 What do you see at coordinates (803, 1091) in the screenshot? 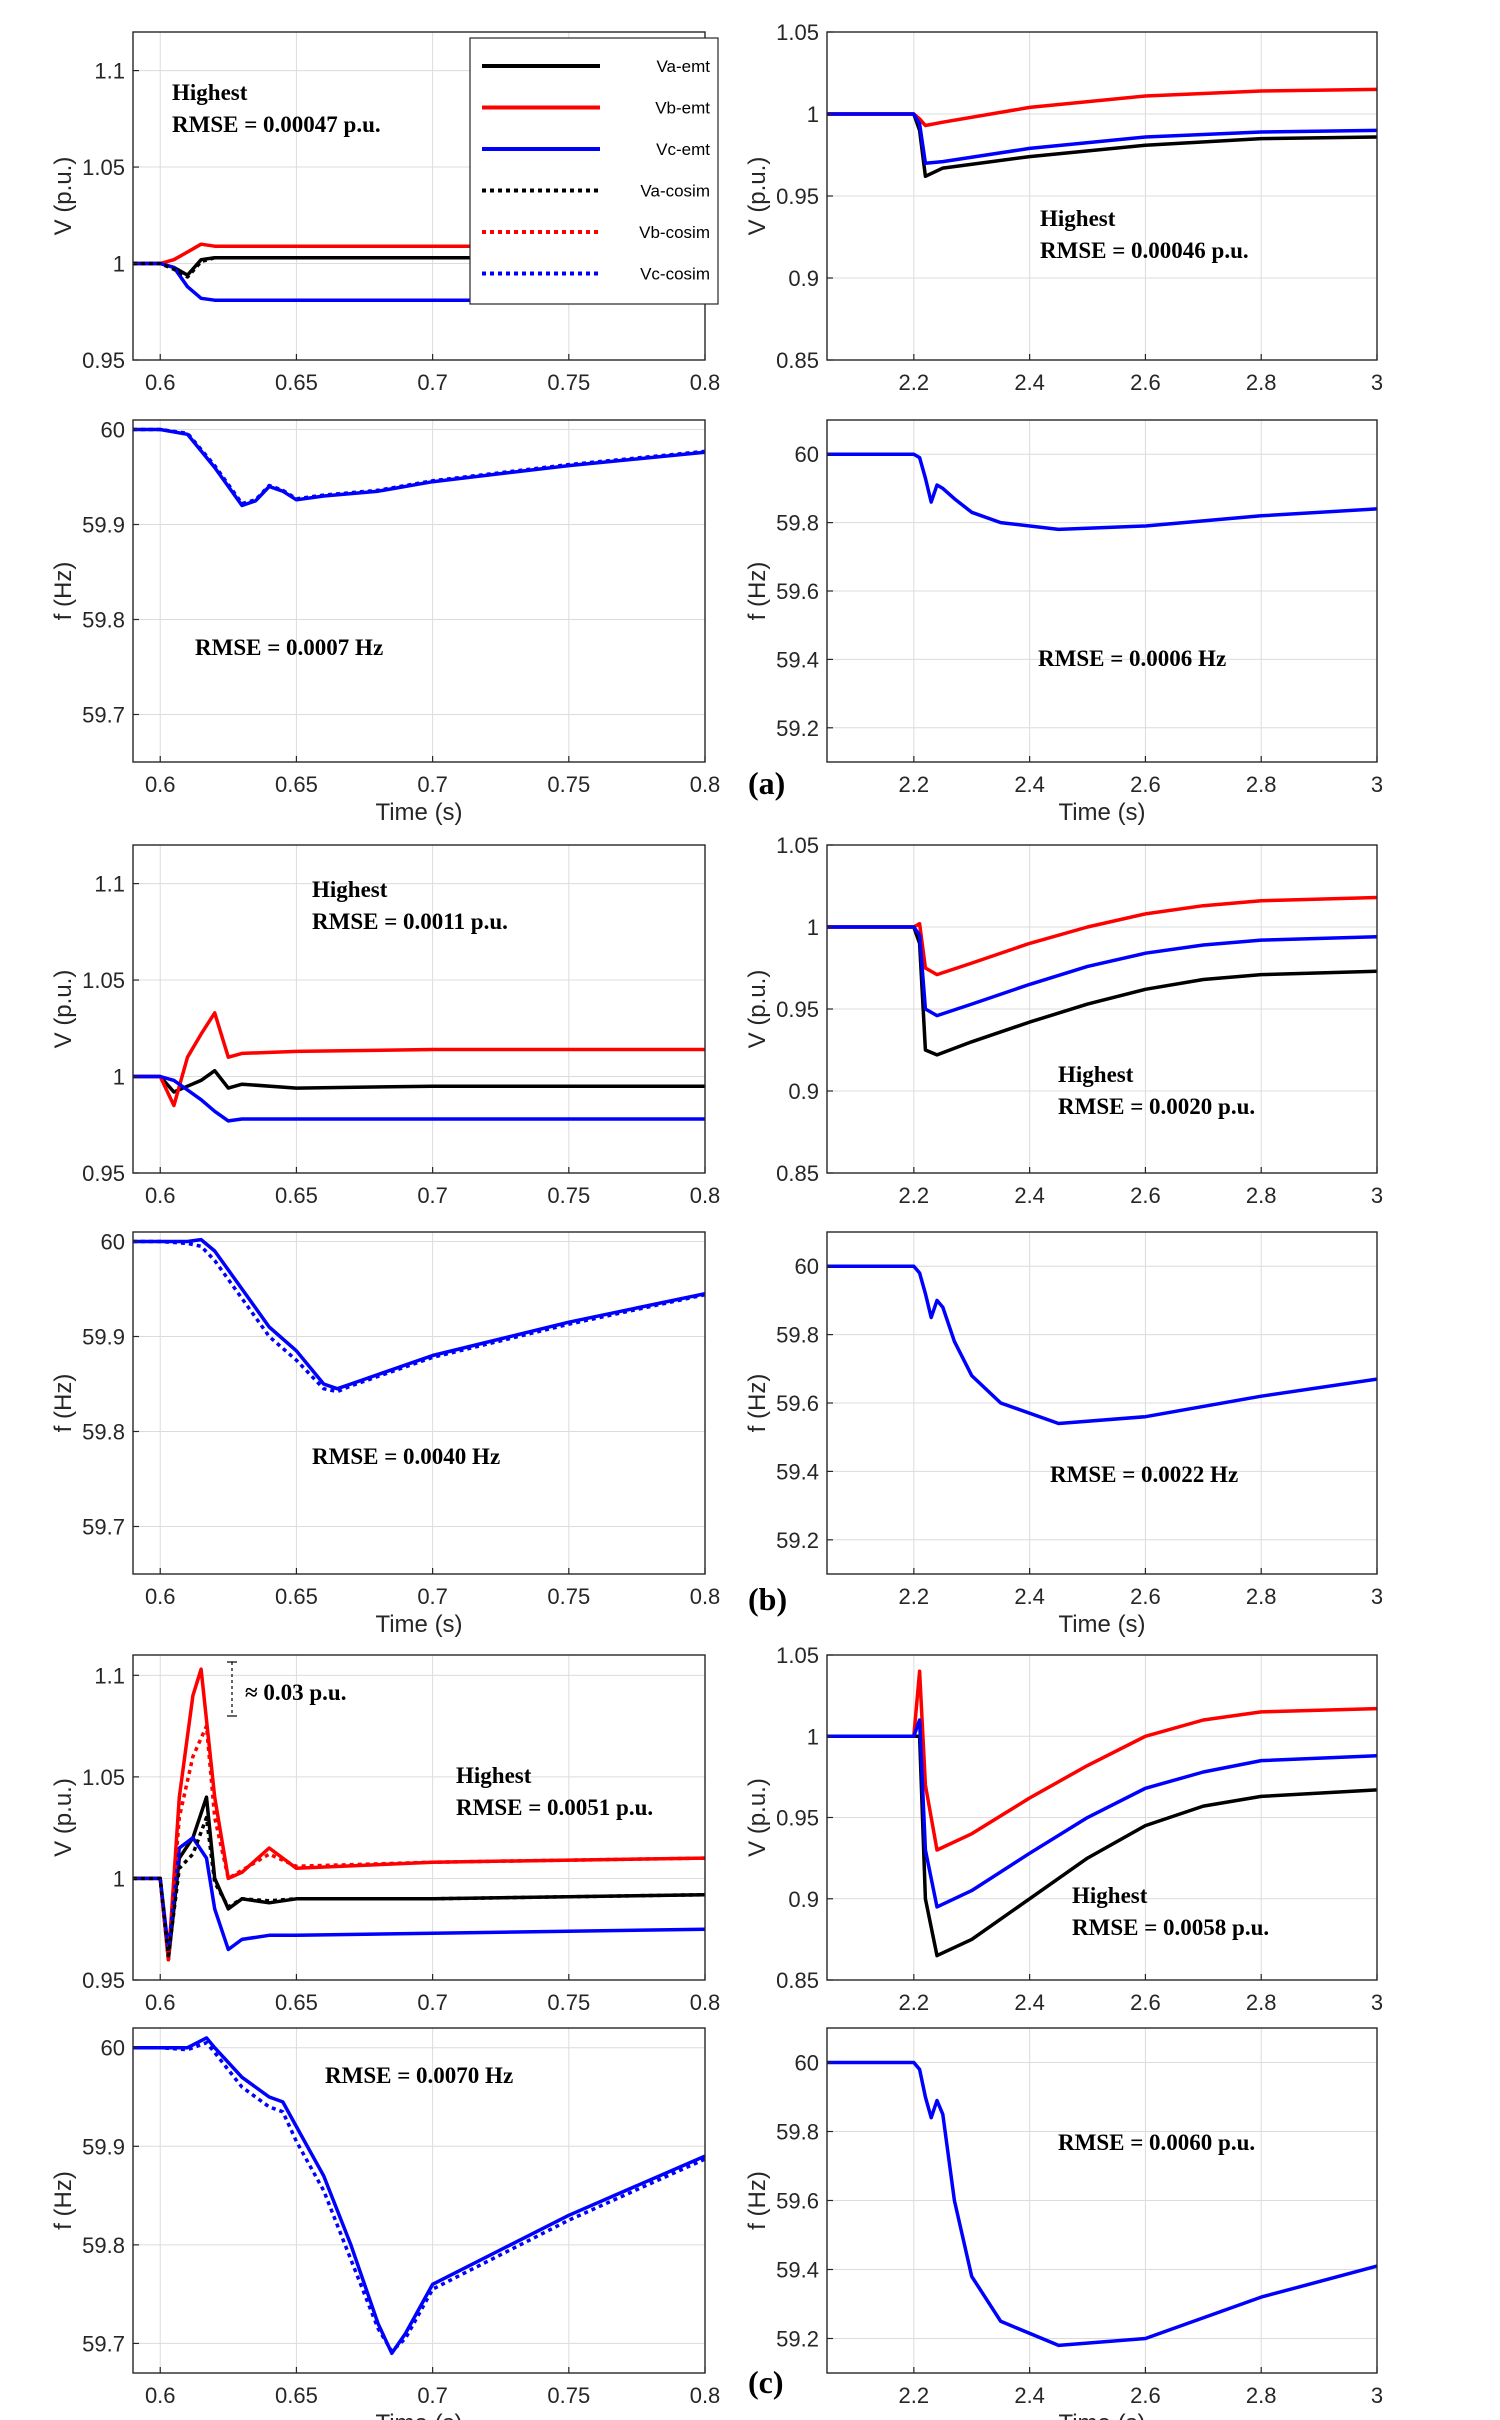
I see `y-tick-label: 0.9` at bounding box center [803, 1091].